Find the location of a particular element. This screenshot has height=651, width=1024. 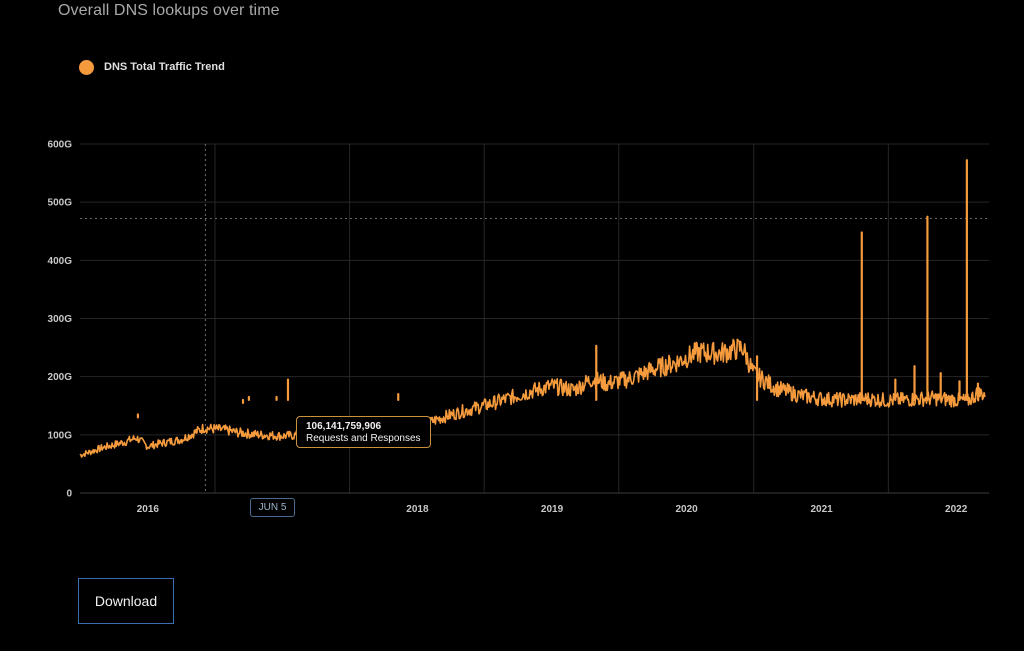

x-tick-label: 2019 is located at coordinates (552, 509).